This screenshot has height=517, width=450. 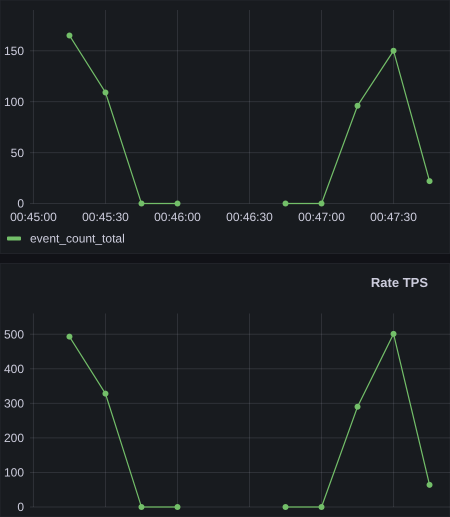 I want to click on x-tick-label: 00:47:30, so click(x=394, y=217).